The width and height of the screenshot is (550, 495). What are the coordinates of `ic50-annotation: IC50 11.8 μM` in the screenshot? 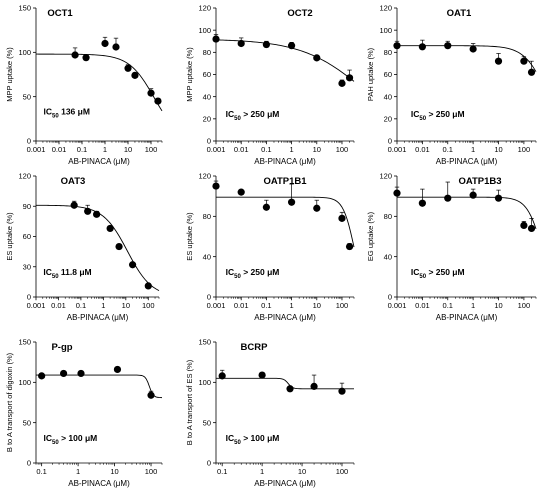 It's located at (67, 273).